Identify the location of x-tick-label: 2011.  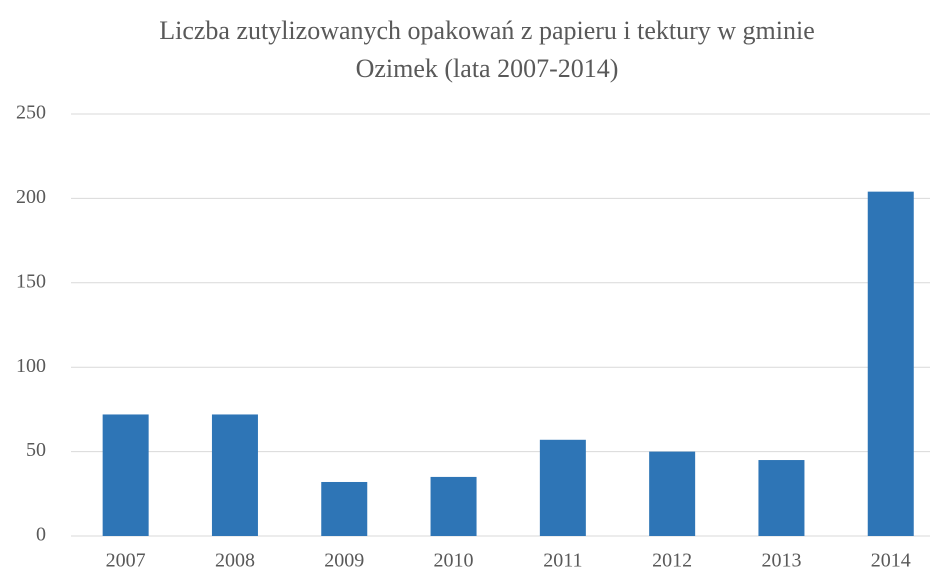
(562, 561).